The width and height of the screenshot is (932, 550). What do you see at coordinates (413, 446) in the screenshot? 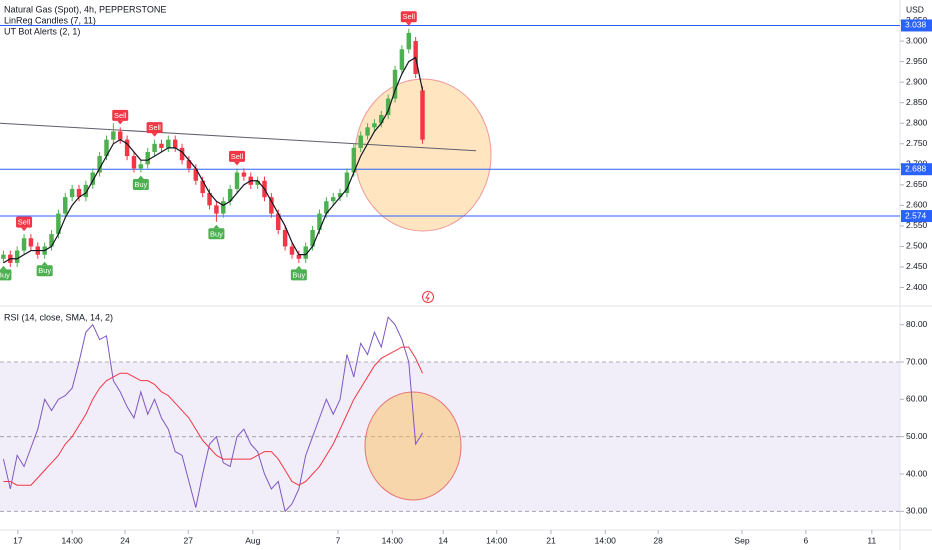
I see `highlight-circle` at bounding box center [413, 446].